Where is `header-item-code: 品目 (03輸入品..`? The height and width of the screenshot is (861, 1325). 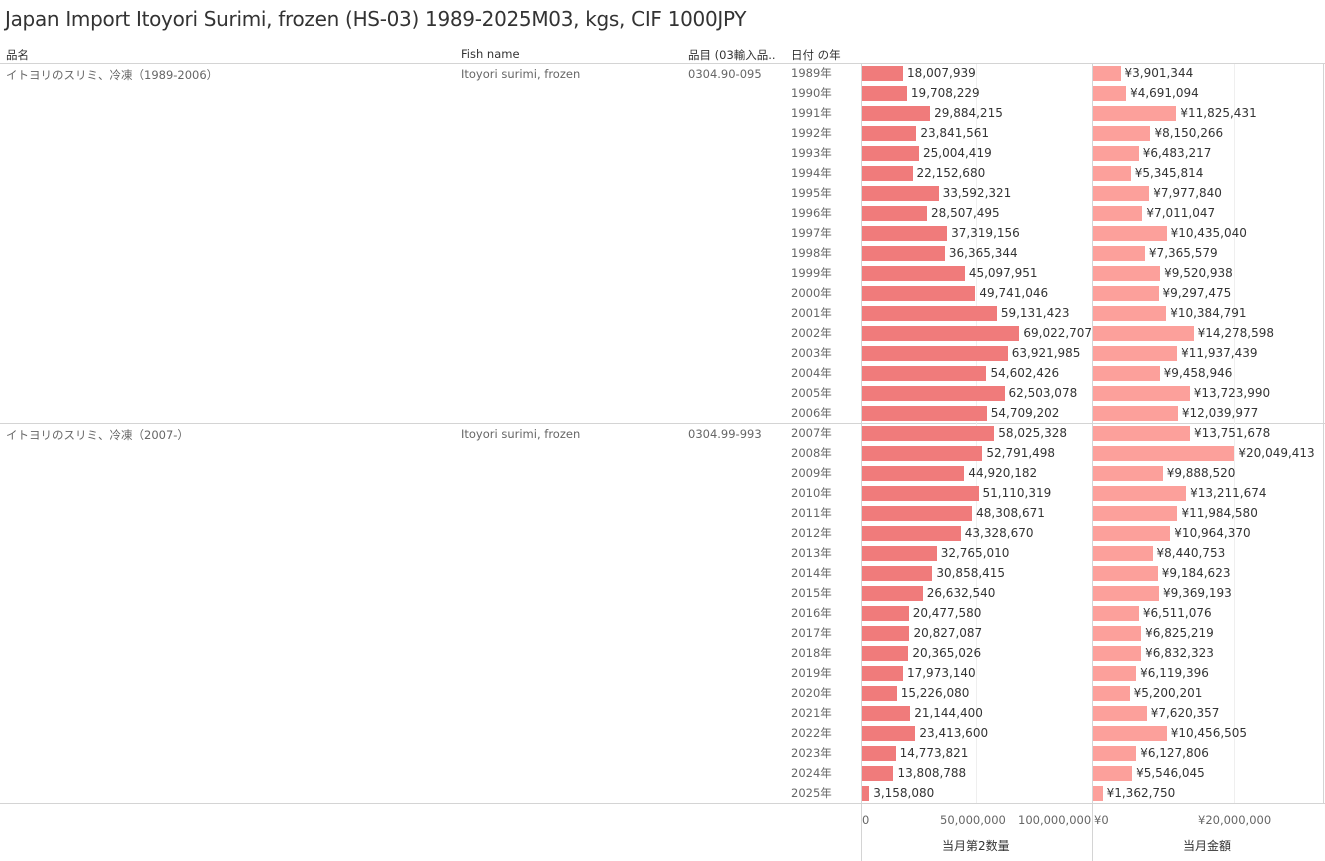 header-item-code: 品目 (03輸入品.. is located at coordinates (732, 55).